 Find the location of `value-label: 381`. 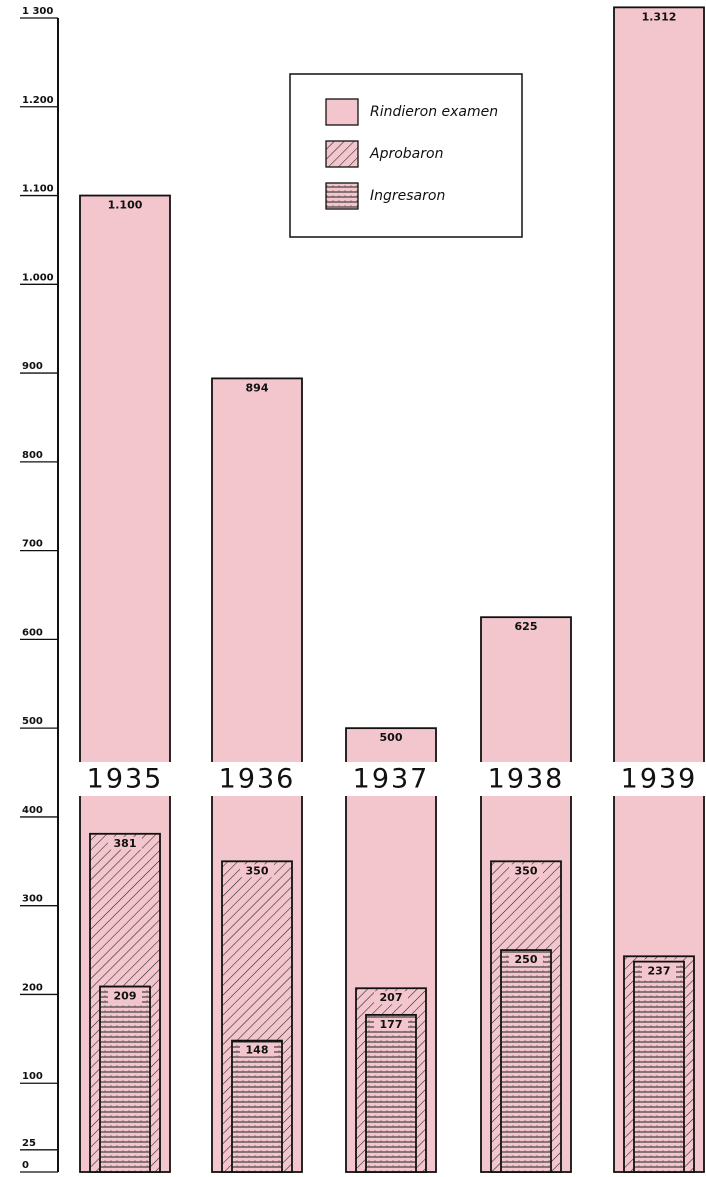

value-label: 381 is located at coordinates (125, 843).